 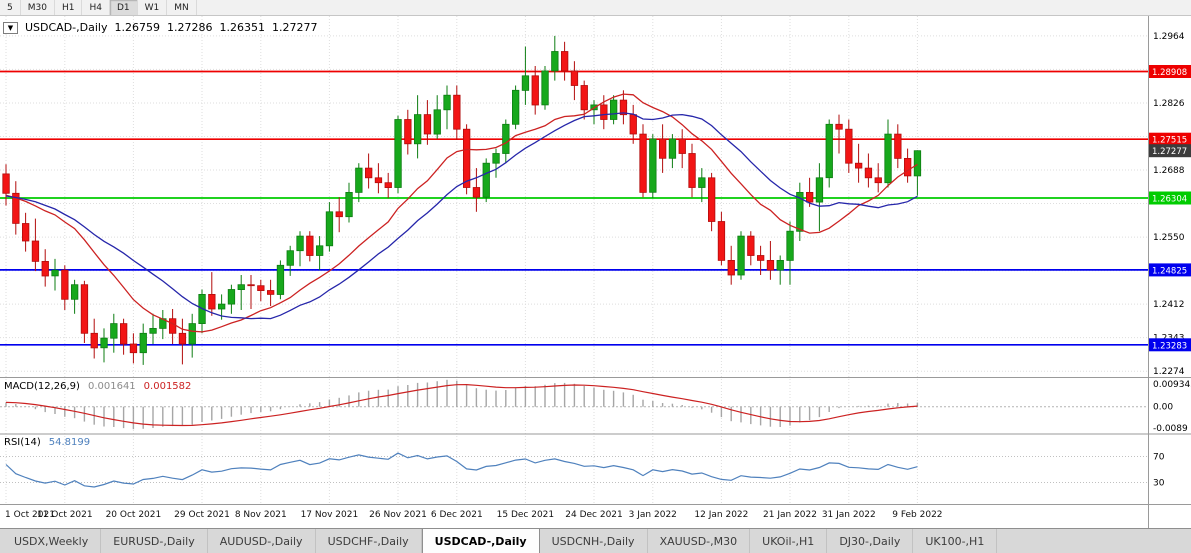 What do you see at coordinates (69, 7) in the screenshot?
I see `timeframe-button-h1: H1` at bounding box center [69, 7].